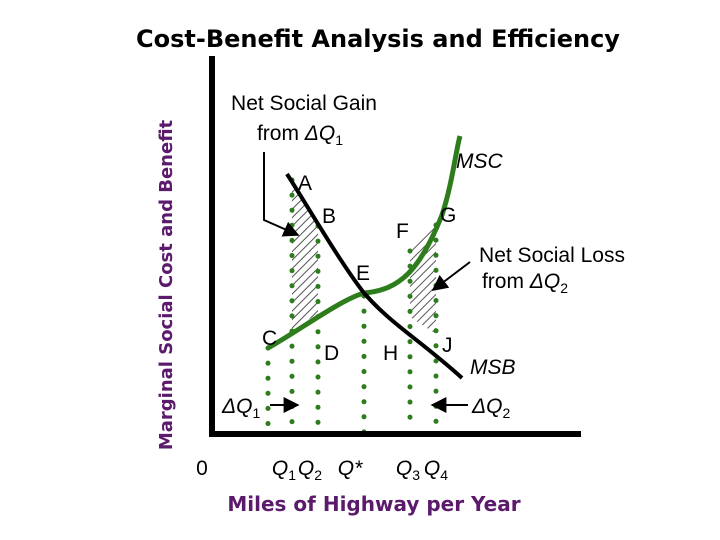 The height and width of the screenshot is (540, 720). I want to click on loss-annotation-line2: from ΔQ2, so click(525, 283).